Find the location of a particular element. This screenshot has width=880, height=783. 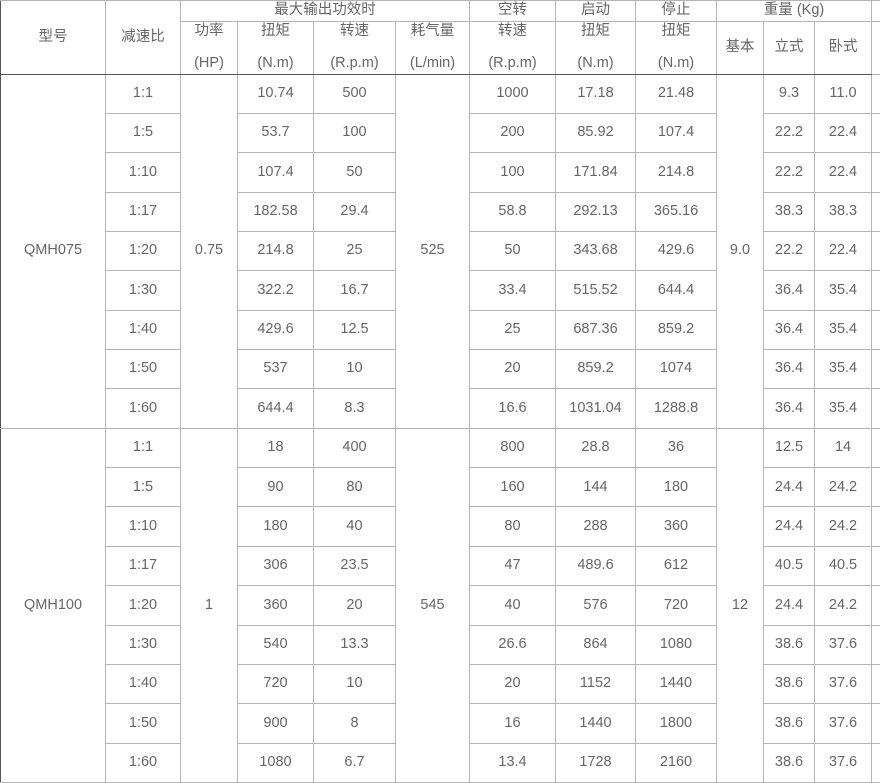

cell-weight-horizontal: 35.4 is located at coordinates (843, 330).